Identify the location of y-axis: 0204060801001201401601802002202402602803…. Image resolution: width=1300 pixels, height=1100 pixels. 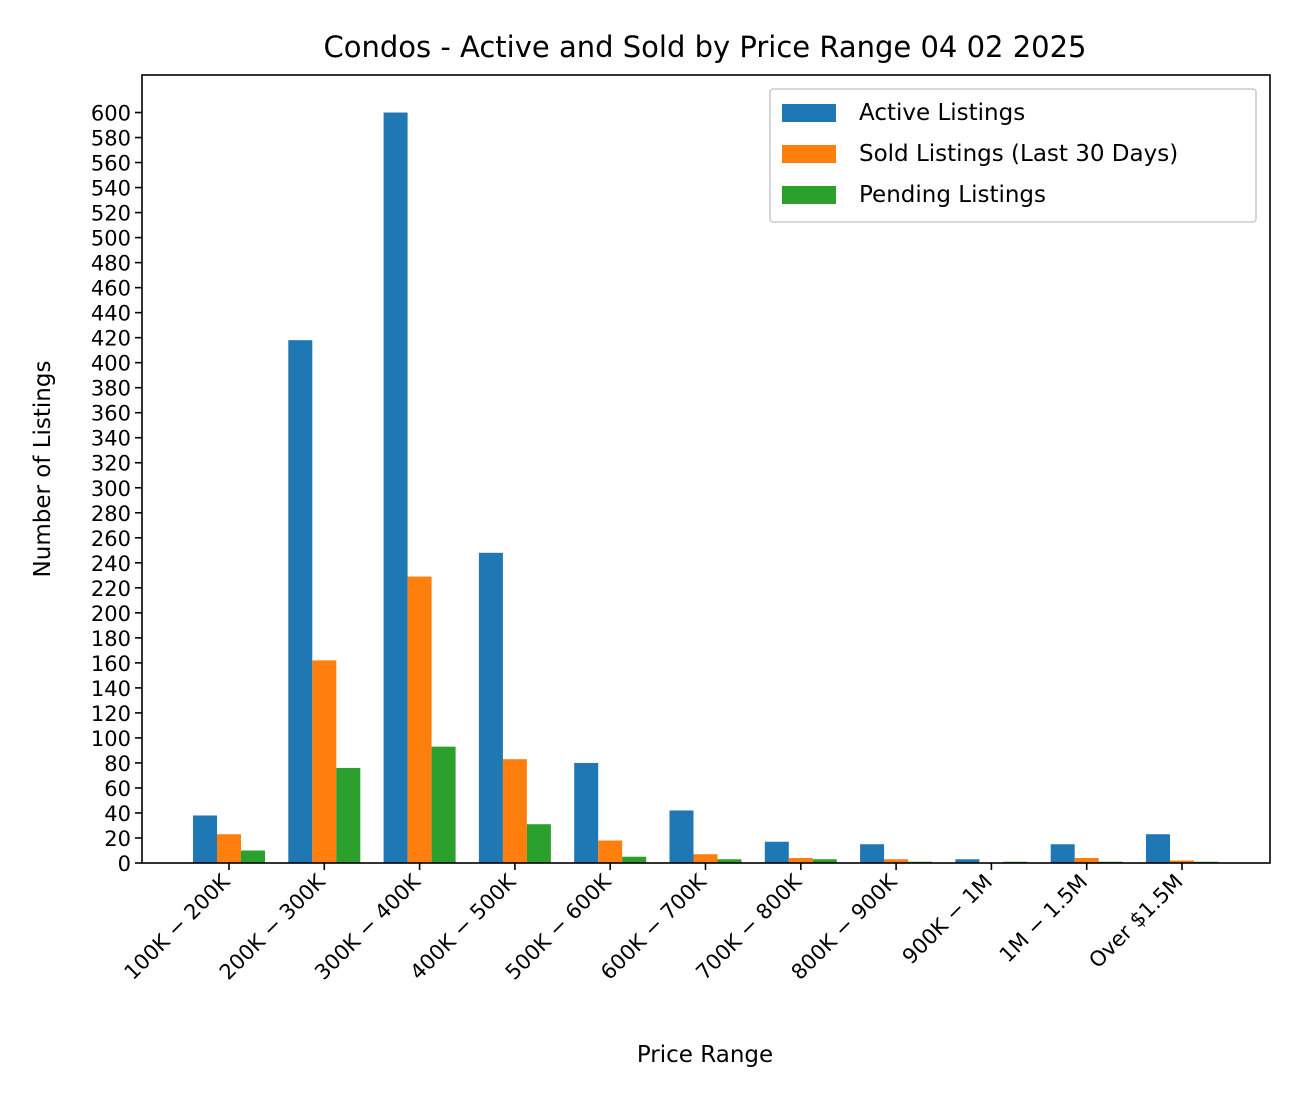
(116, 489).